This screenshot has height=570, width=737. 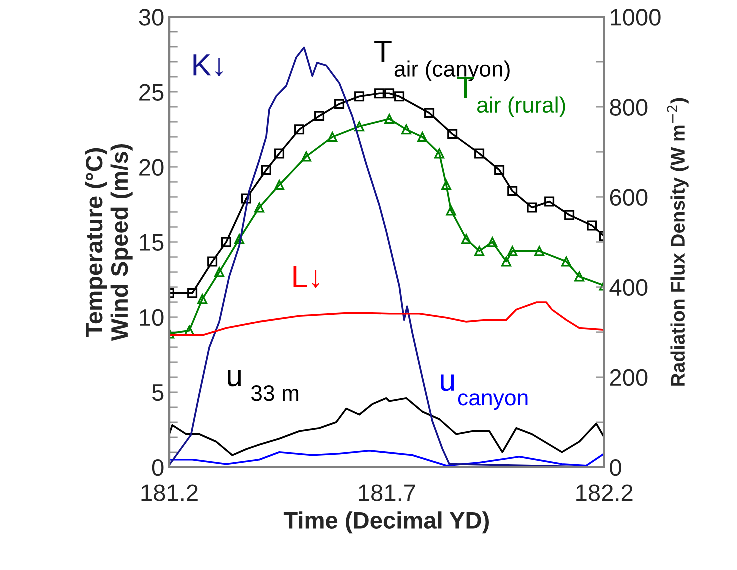 What do you see at coordinates (158, 467) in the screenshot?
I see `y-tick-label: 0` at bounding box center [158, 467].